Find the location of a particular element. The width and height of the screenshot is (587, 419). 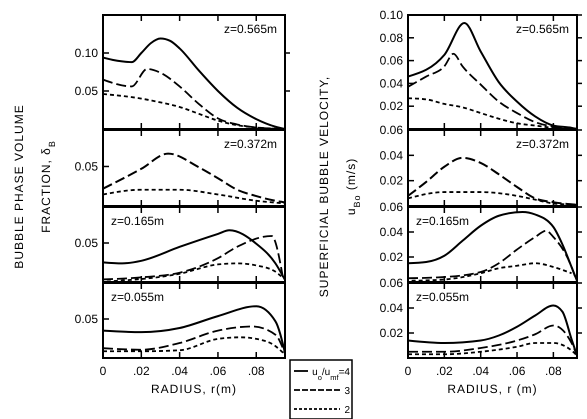

text: z=0.055m is located at coordinates (137, 297).